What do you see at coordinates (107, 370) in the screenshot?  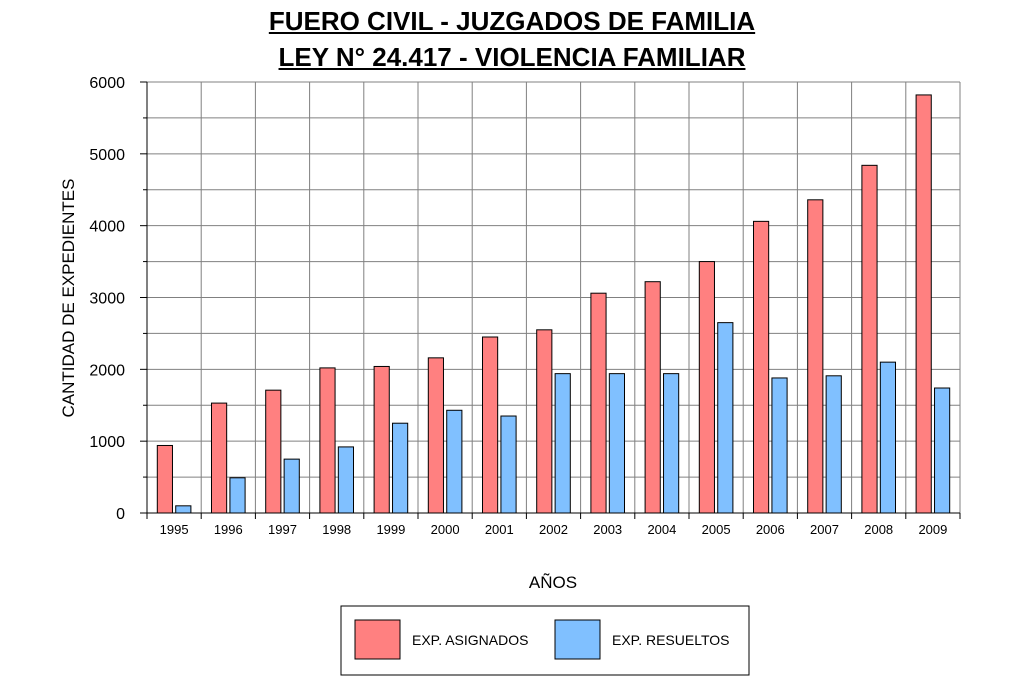 I see `y-tick-label: 2000` at bounding box center [107, 370].